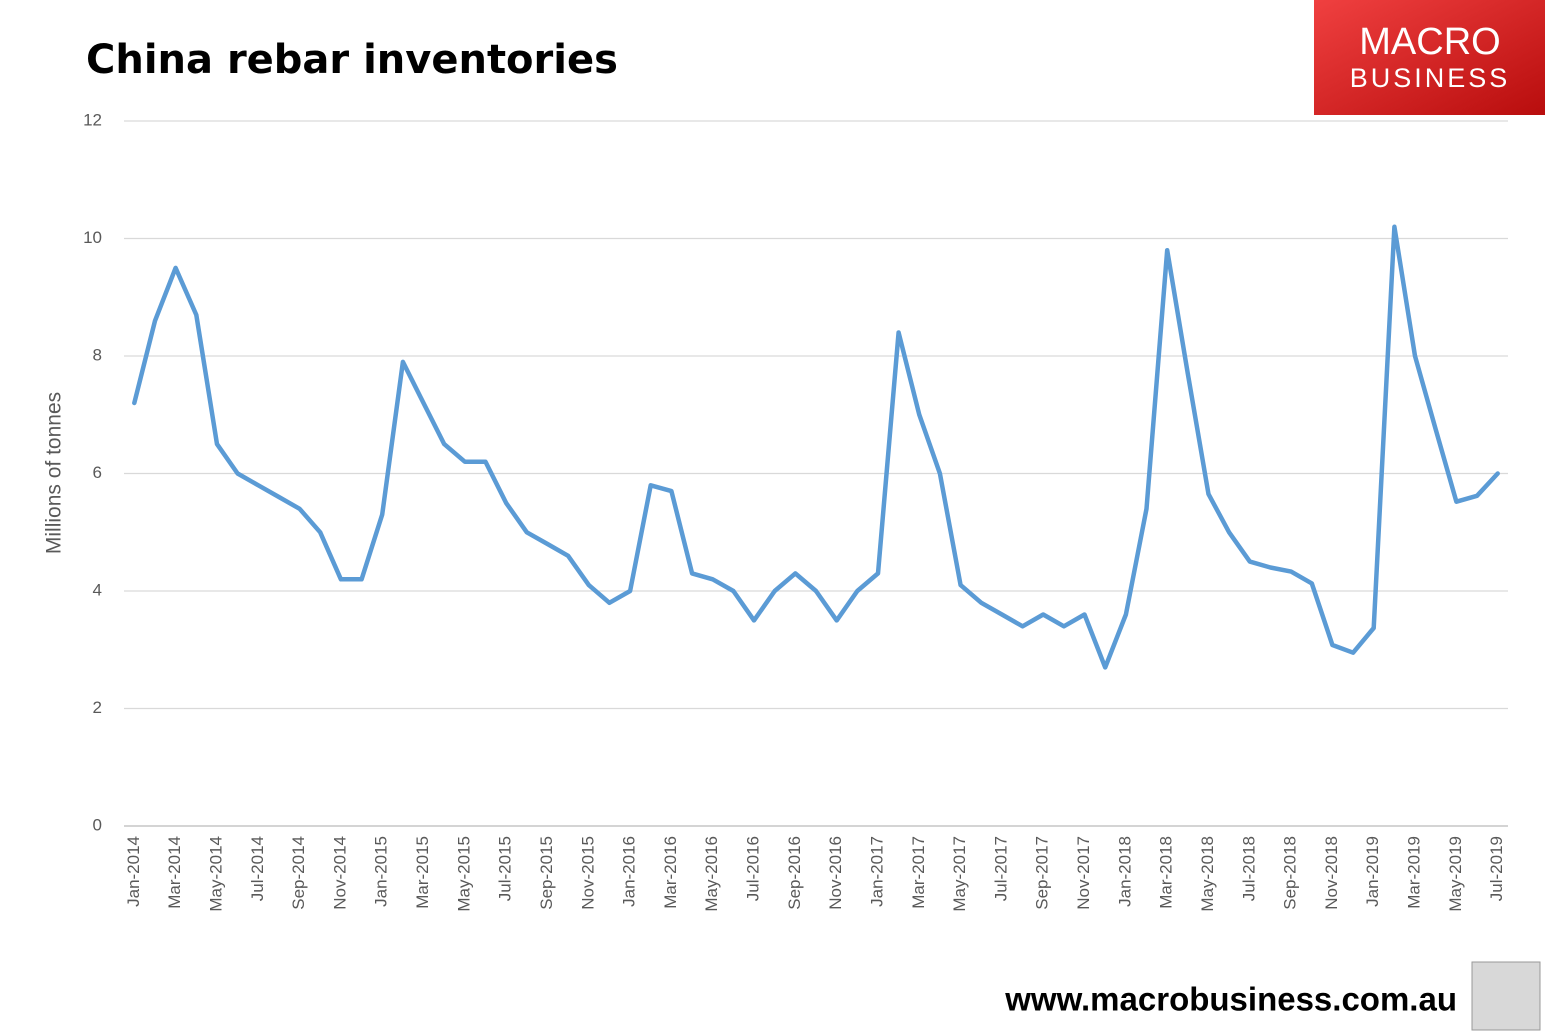 The image size is (1545, 1034). I want to click on logo-text: BUSINESS, so click(1430, 78).